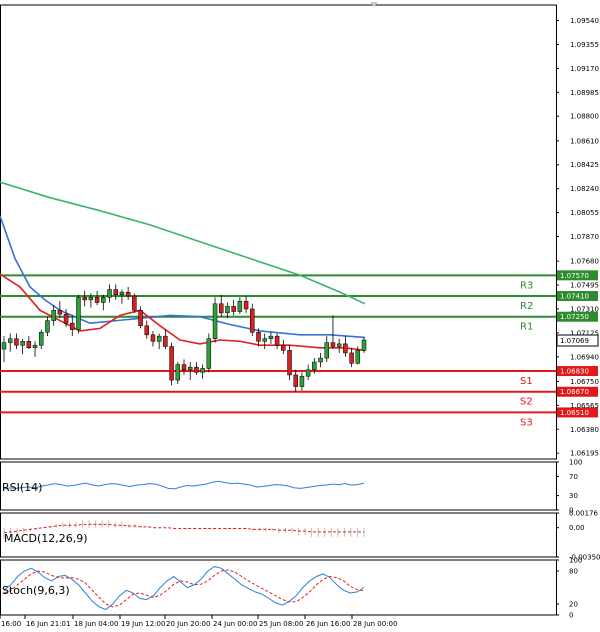 Image resolution: width=600 pixels, height=632 pixels. Describe the element at coordinates (574, 392) in the screenshot. I see `level-price-label: 1.06670` at that location.